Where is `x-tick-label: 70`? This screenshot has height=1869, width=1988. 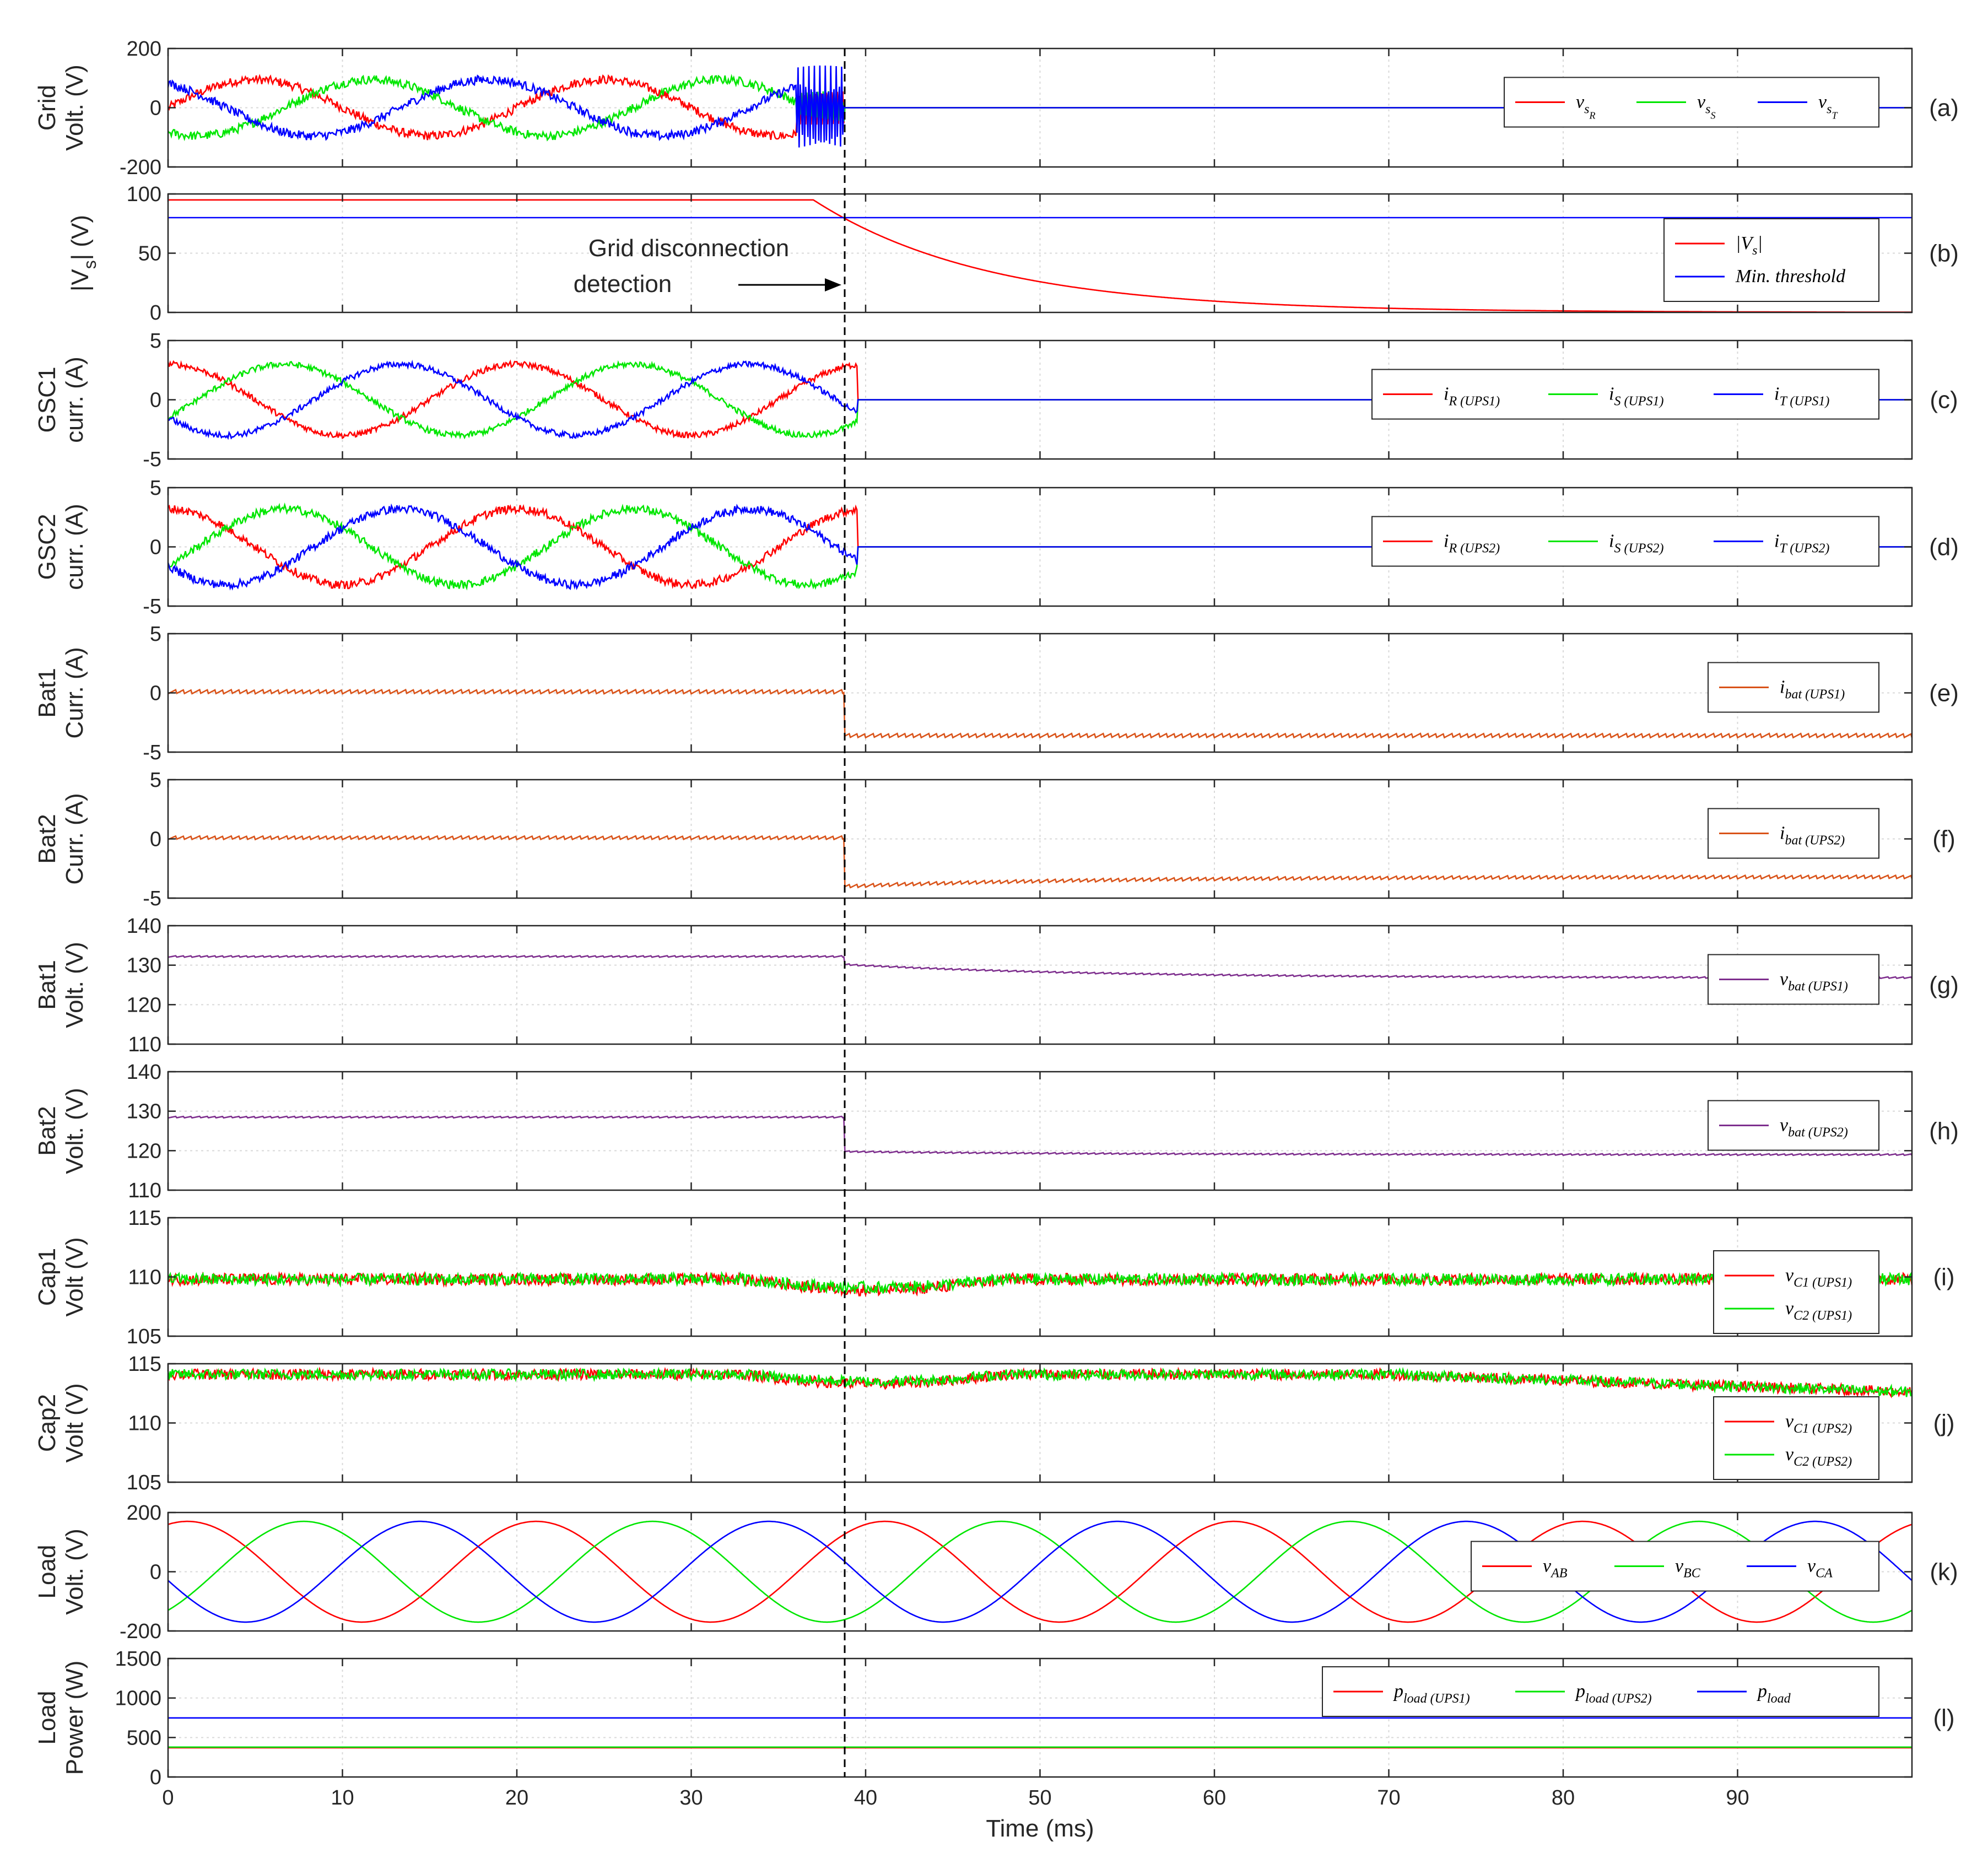 x-tick-label: 70 is located at coordinates (1388, 1797).